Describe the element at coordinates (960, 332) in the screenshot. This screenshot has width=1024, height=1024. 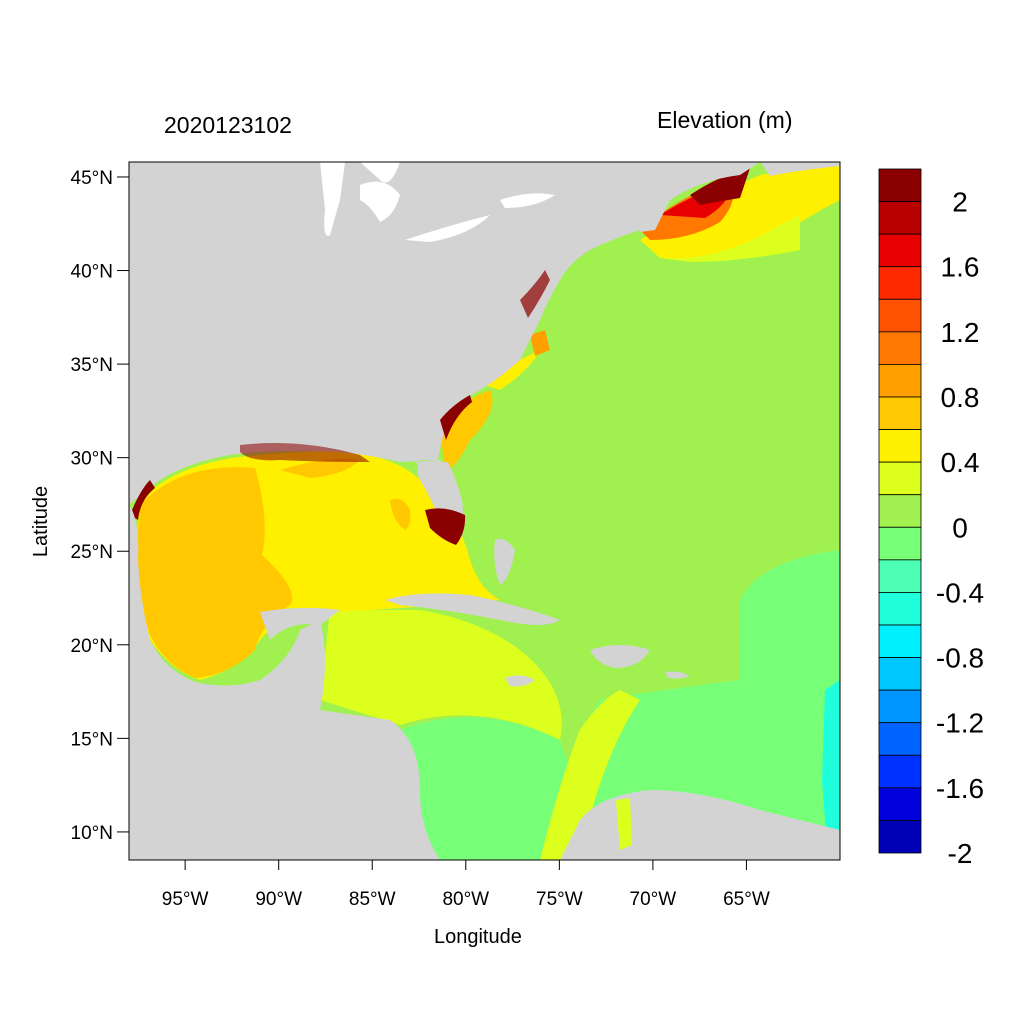
I see `colorbar-label: 1.2` at that location.